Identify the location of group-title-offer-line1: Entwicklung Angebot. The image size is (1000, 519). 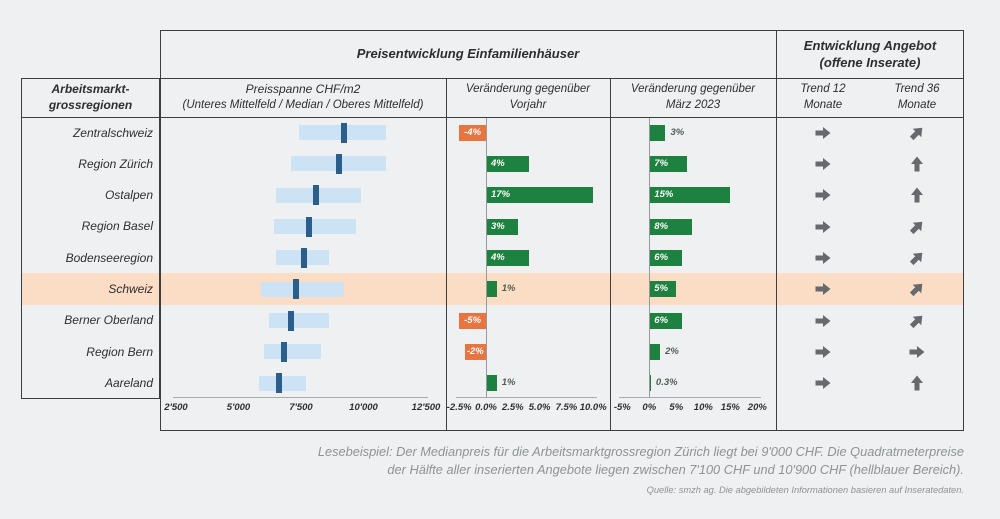
(870, 45).